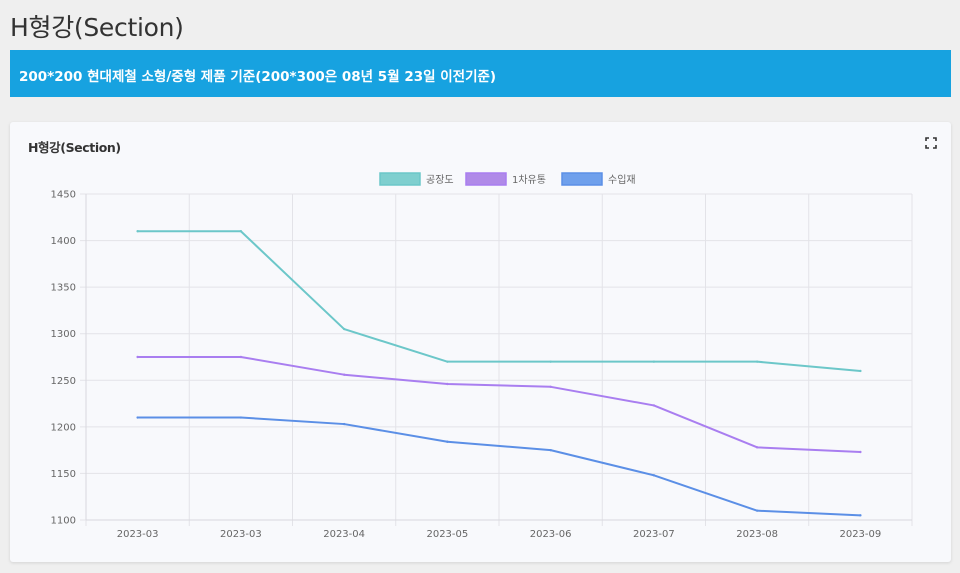  What do you see at coordinates (860, 534) in the screenshot?
I see `x-tick-label: 2023-09` at bounding box center [860, 534].